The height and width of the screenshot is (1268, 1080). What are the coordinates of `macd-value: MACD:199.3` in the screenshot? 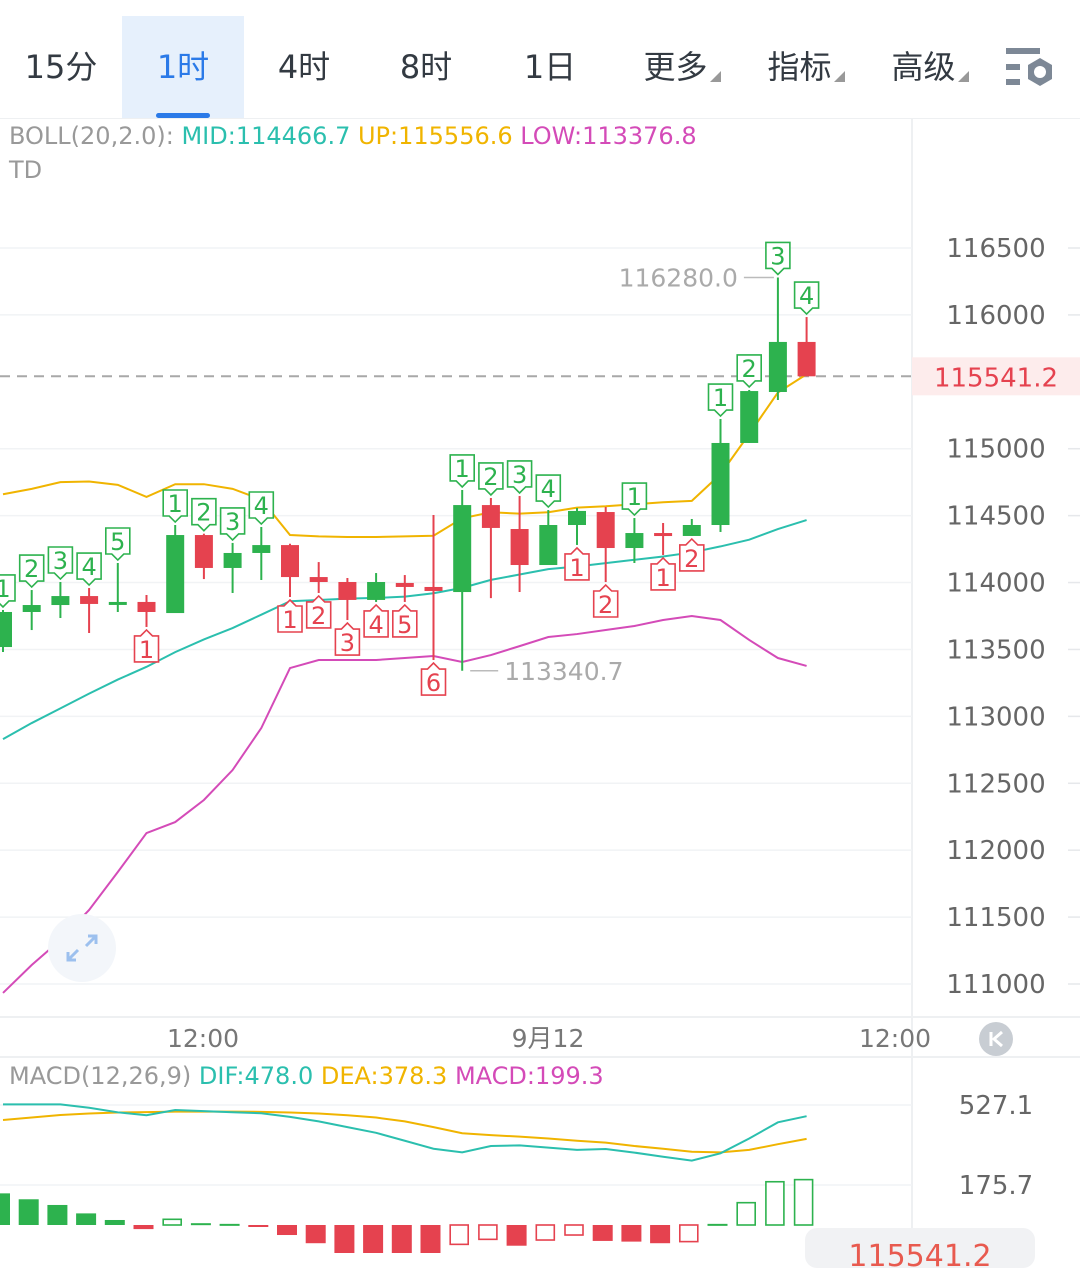 It's located at (529, 1076).